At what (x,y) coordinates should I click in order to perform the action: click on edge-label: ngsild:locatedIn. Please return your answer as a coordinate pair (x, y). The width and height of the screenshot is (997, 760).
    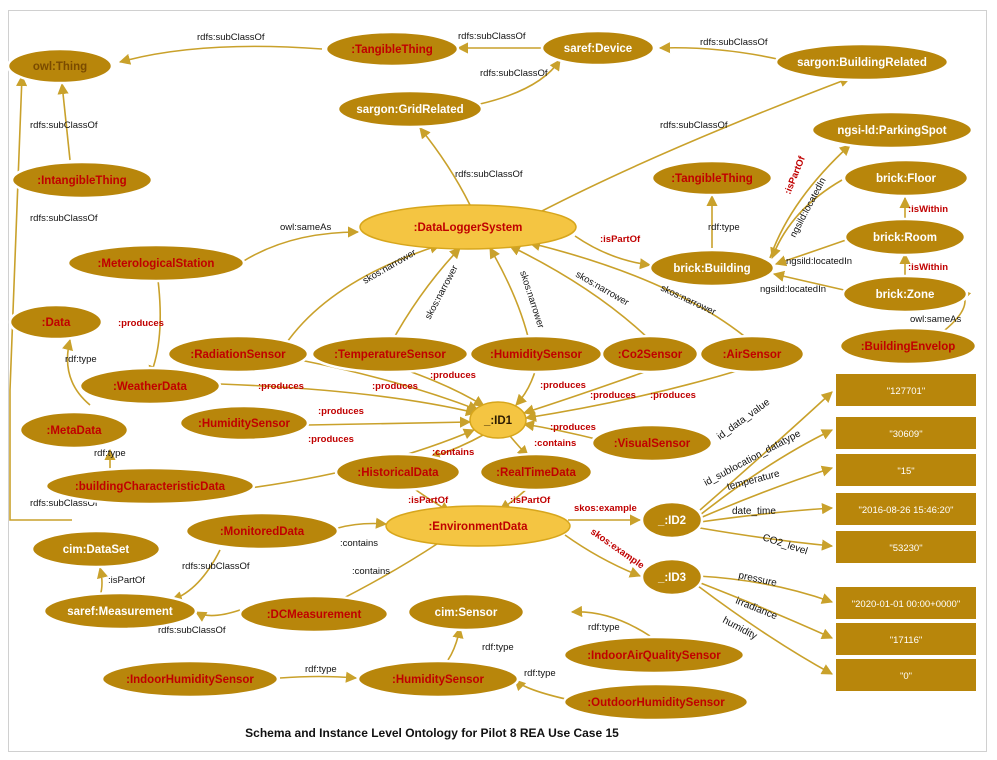
    Looking at the image, I should click on (793, 289).